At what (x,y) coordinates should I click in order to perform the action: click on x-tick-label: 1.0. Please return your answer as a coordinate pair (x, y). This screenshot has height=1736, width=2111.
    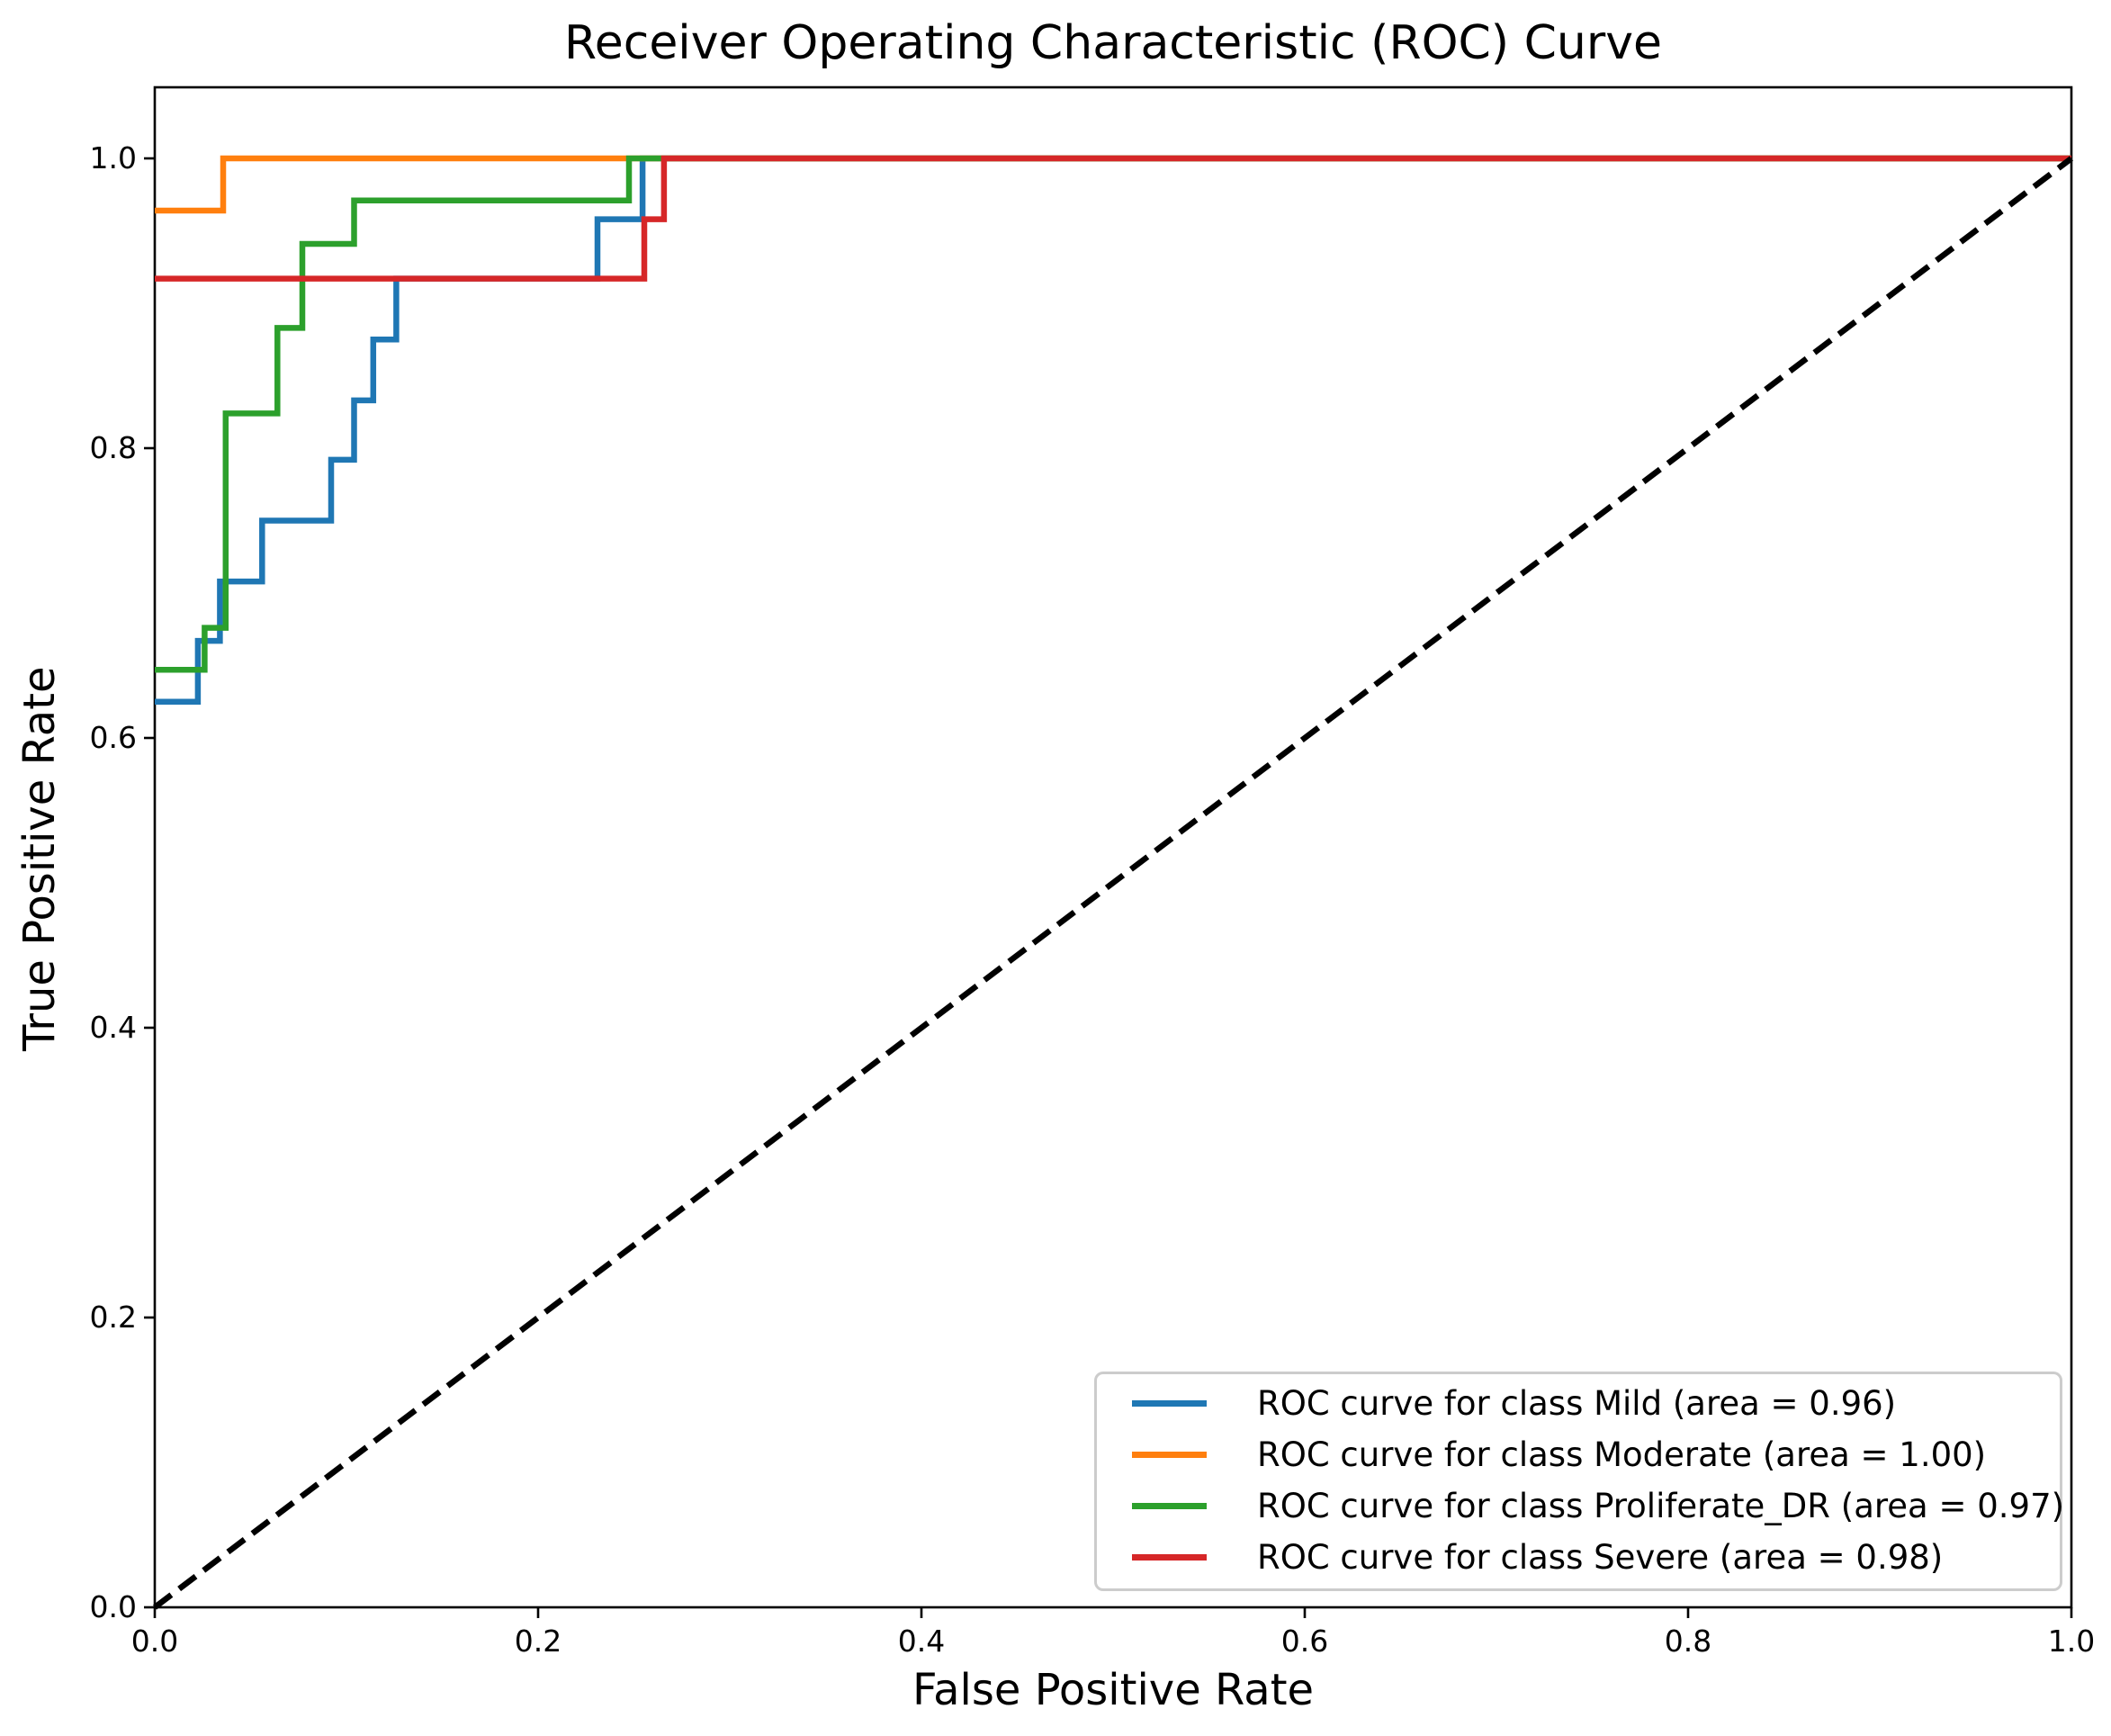
    Looking at the image, I should click on (2071, 1641).